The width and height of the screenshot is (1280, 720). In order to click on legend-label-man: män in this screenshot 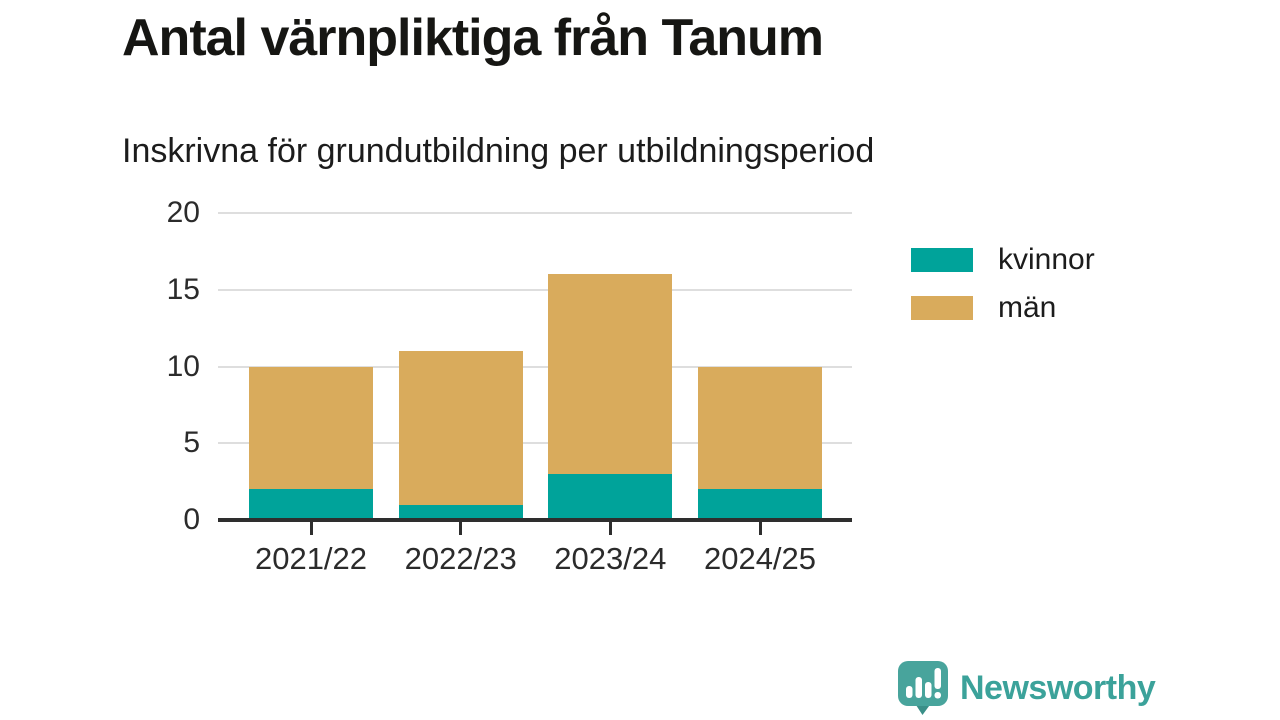, I will do `click(1027, 307)`.